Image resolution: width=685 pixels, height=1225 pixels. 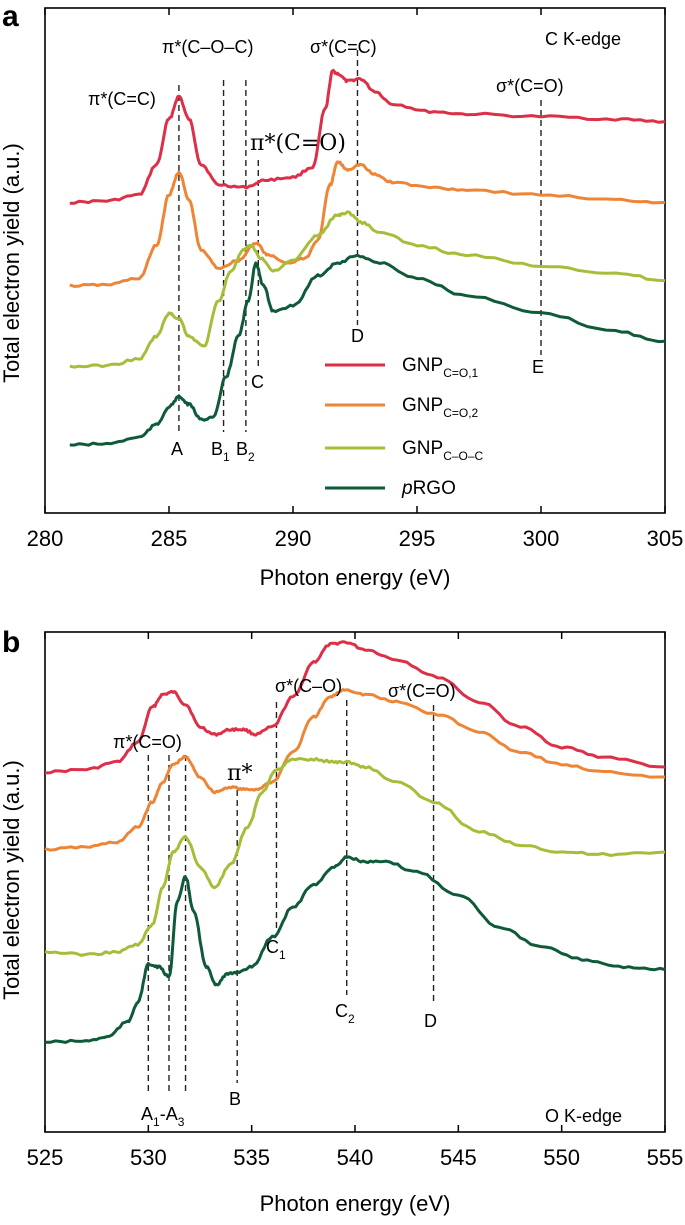 I want to click on x-tick-label: 550, so click(x=561, y=1157).